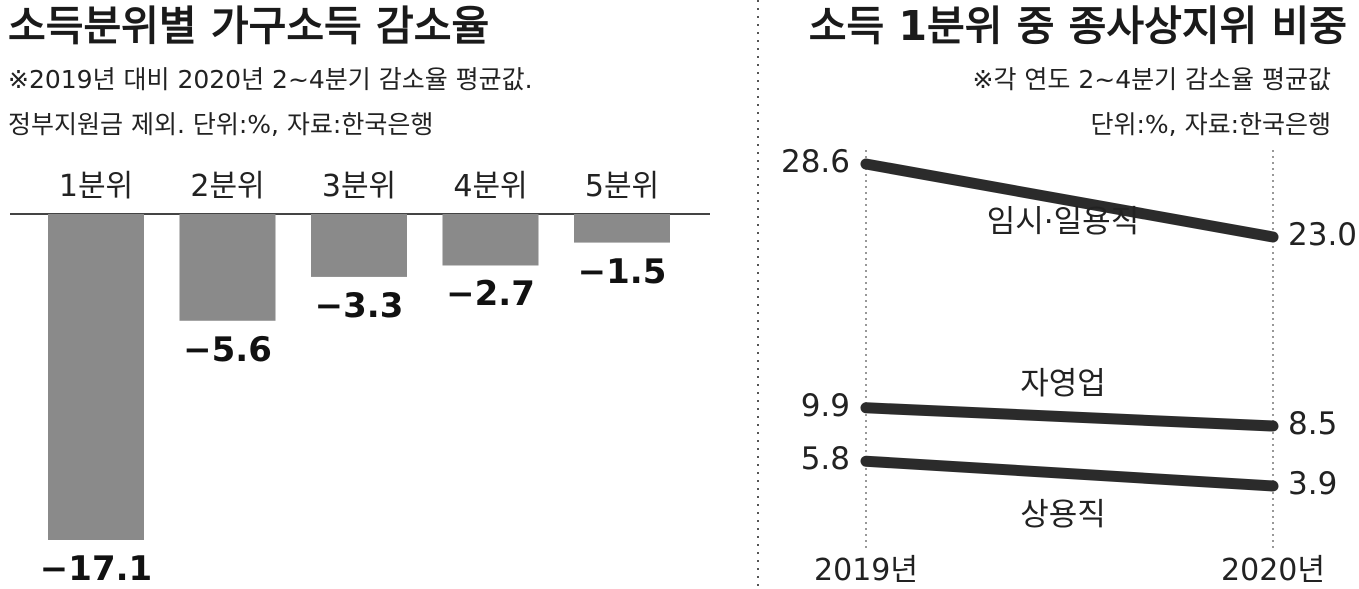 This screenshot has height=589, width=1359. Describe the element at coordinates (1152, 79) in the screenshot. I see `right-chart-note-1: ※각 연도 2~4분기 감소율 평균값` at that location.